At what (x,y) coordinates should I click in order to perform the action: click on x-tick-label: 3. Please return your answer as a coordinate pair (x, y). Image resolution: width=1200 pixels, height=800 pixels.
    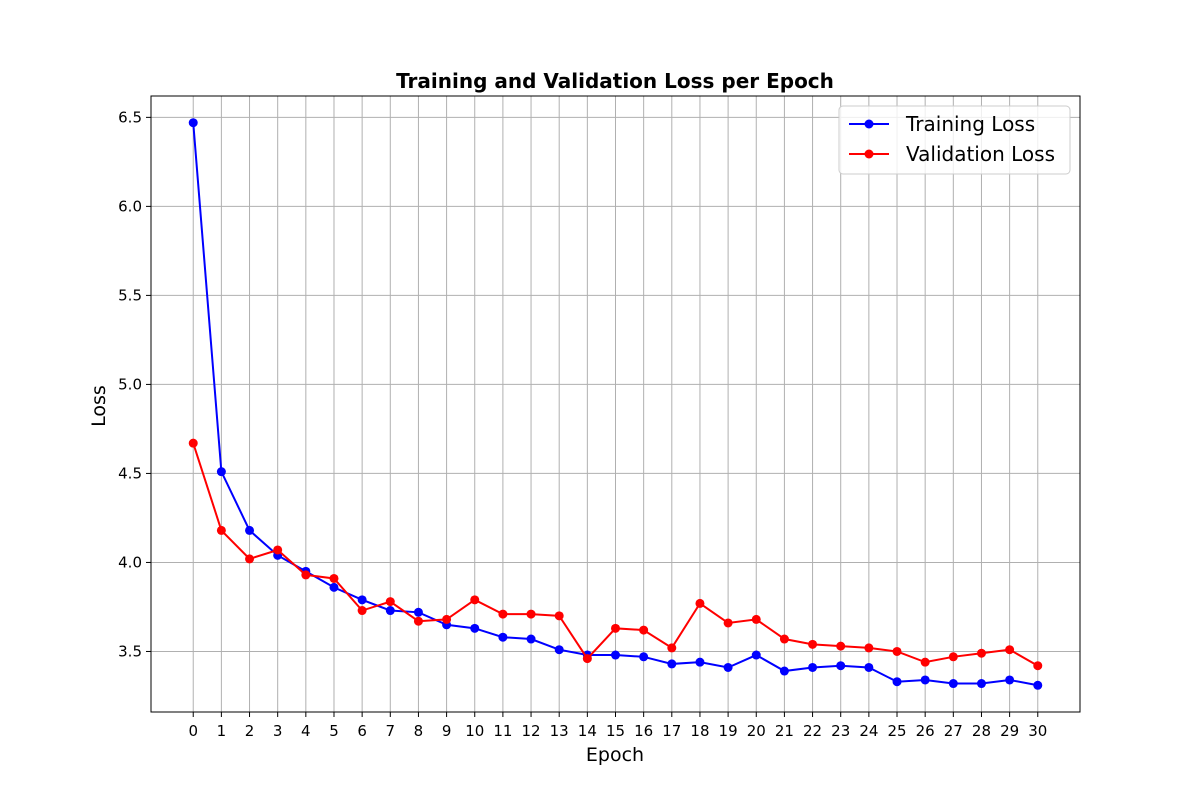
    Looking at the image, I should click on (278, 731).